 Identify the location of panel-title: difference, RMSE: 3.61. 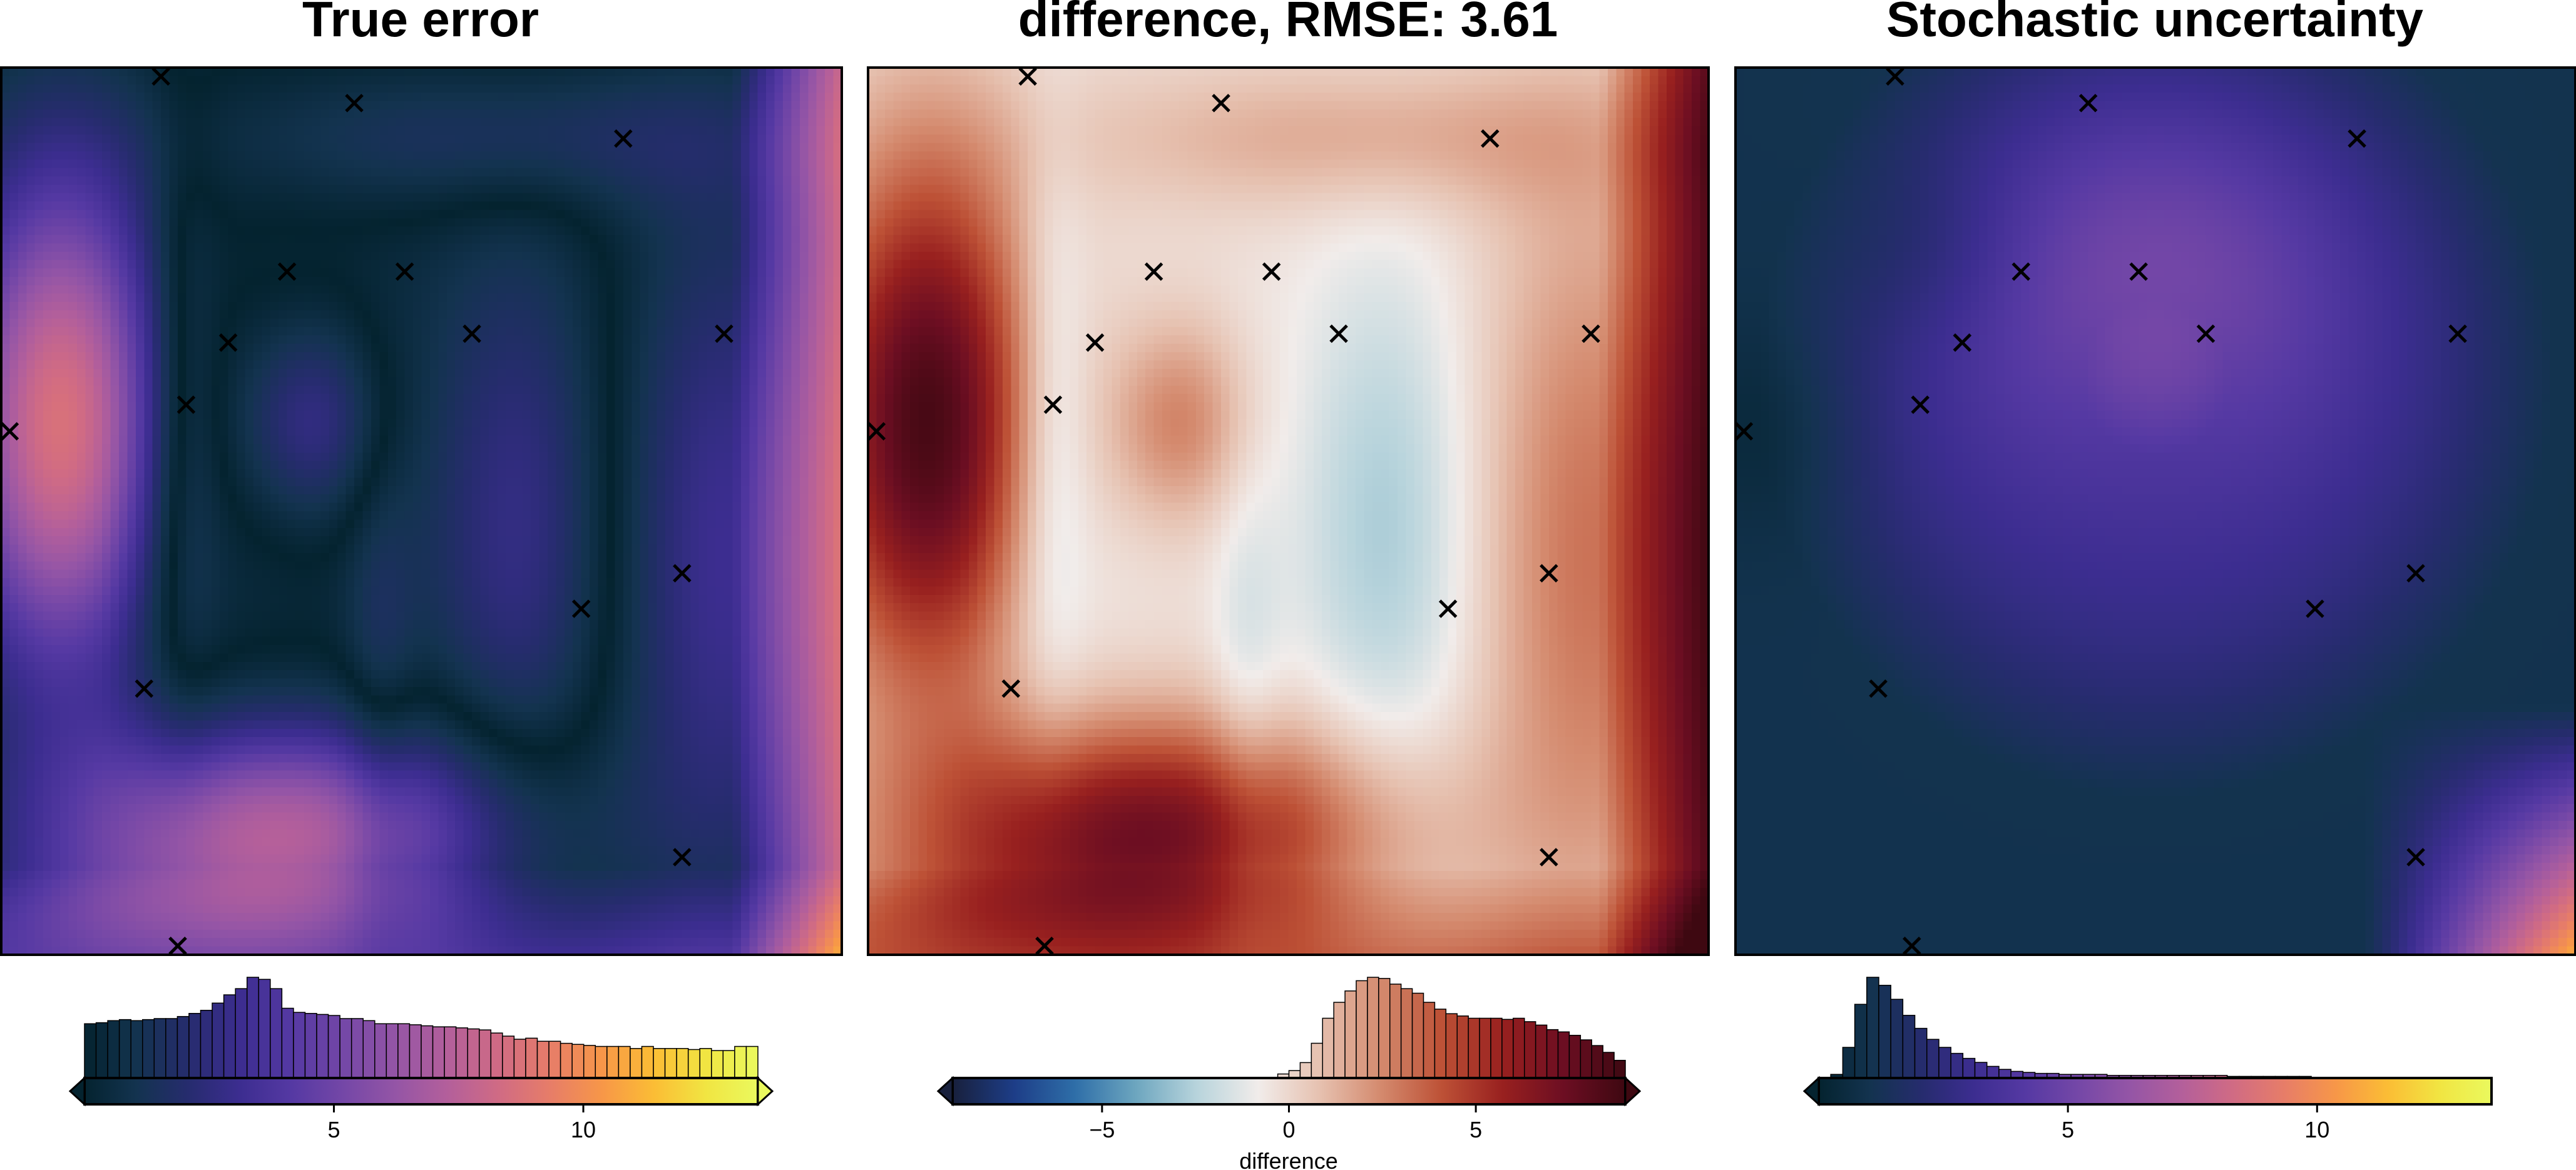
(1288, 23).